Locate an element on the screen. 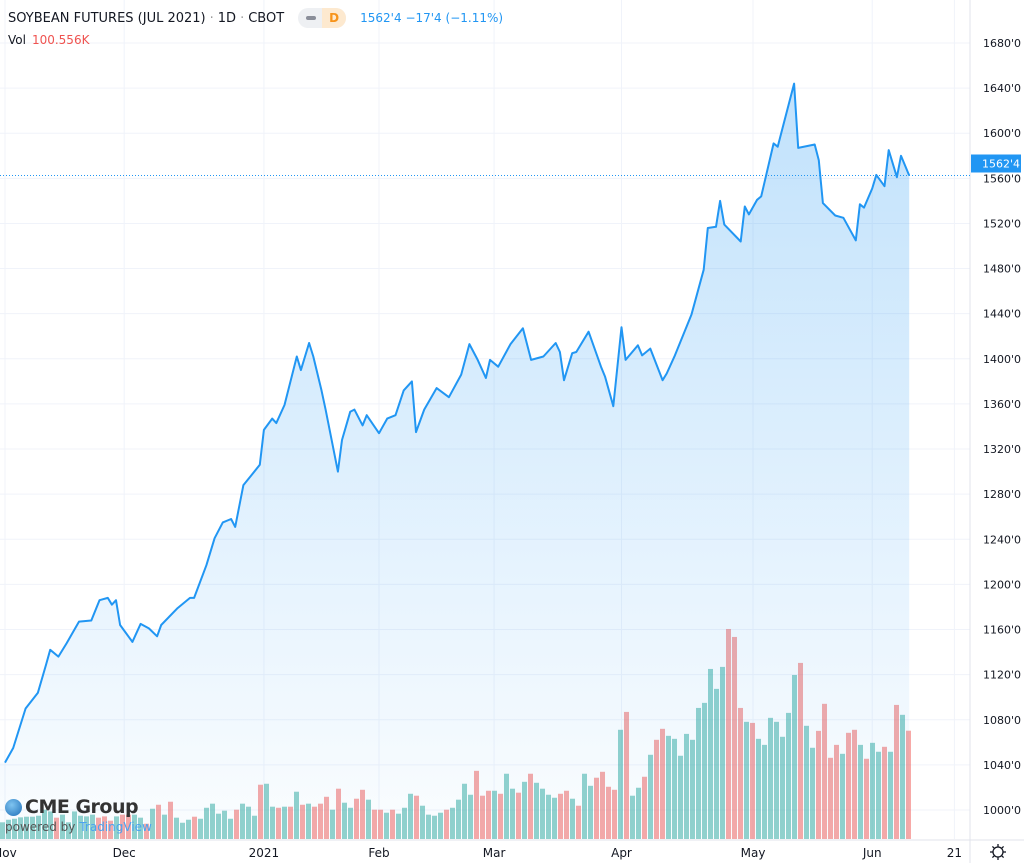  x-tick-label: 2021 is located at coordinates (264, 853).